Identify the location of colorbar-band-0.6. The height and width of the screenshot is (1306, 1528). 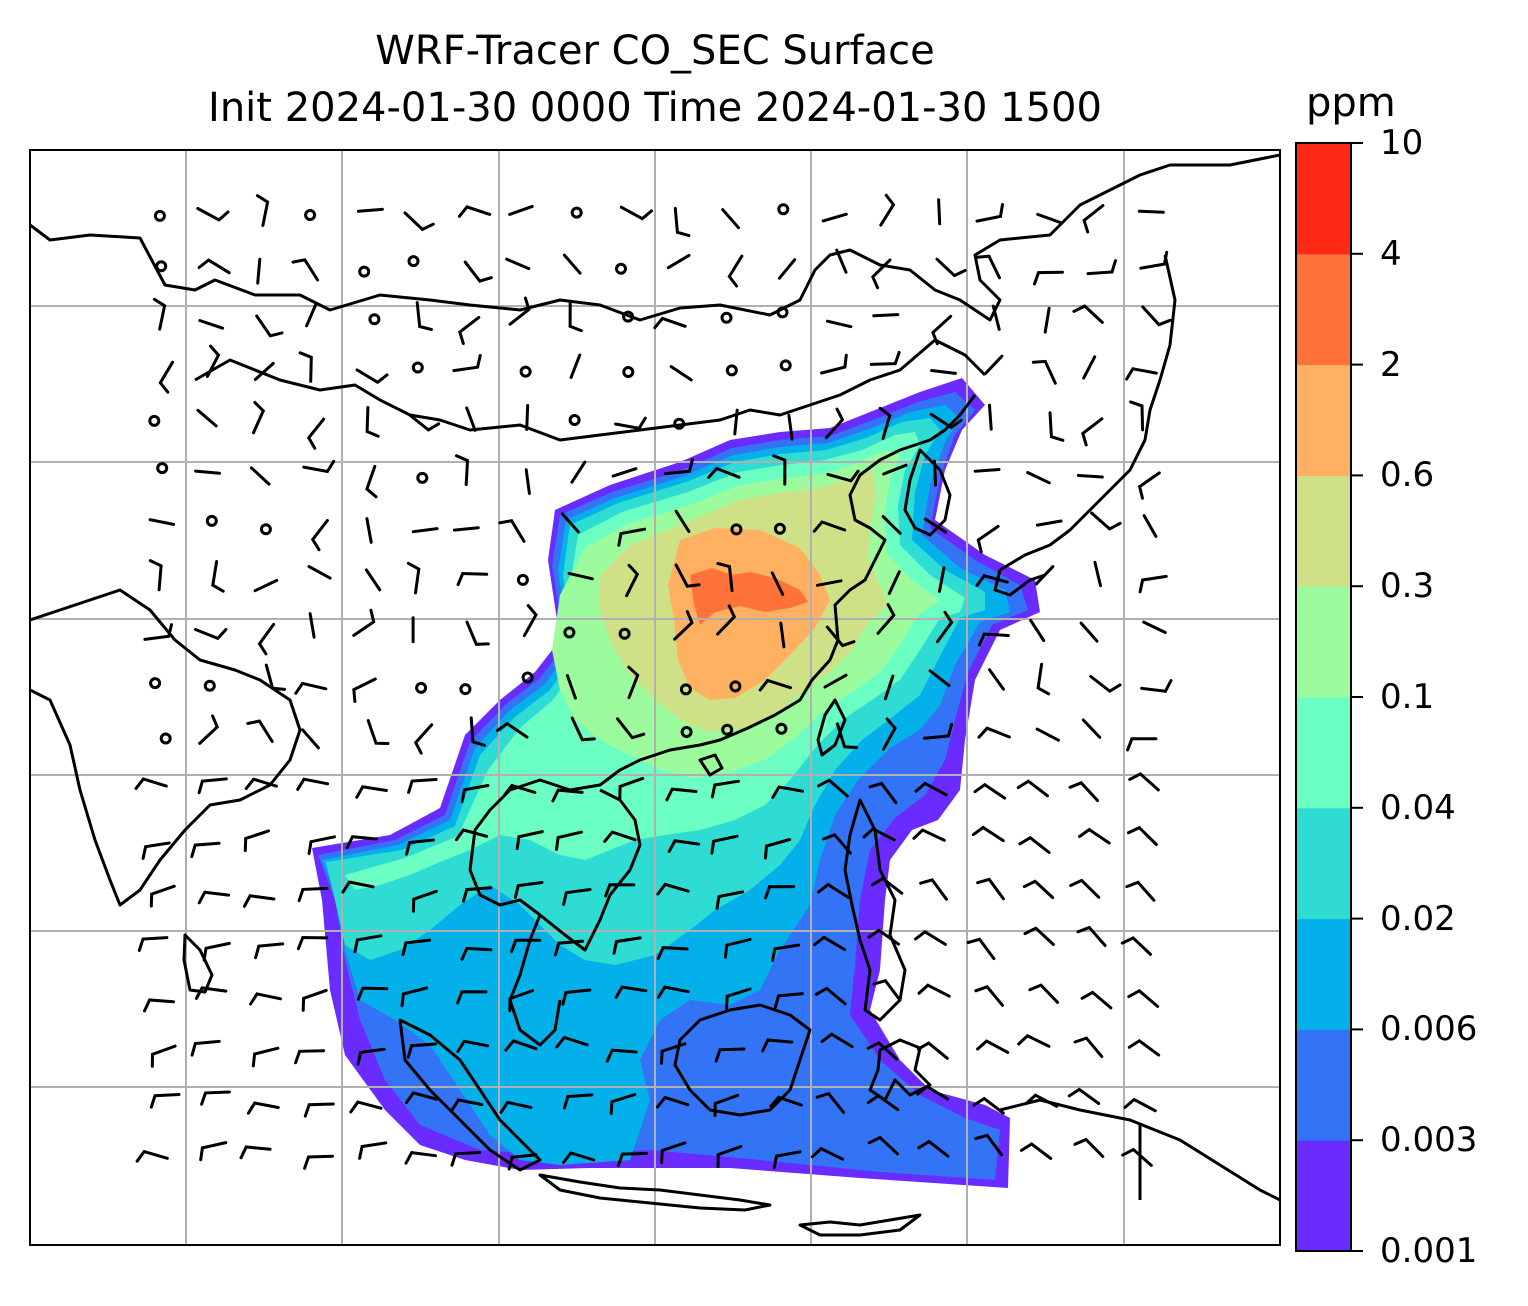
(1323, 420).